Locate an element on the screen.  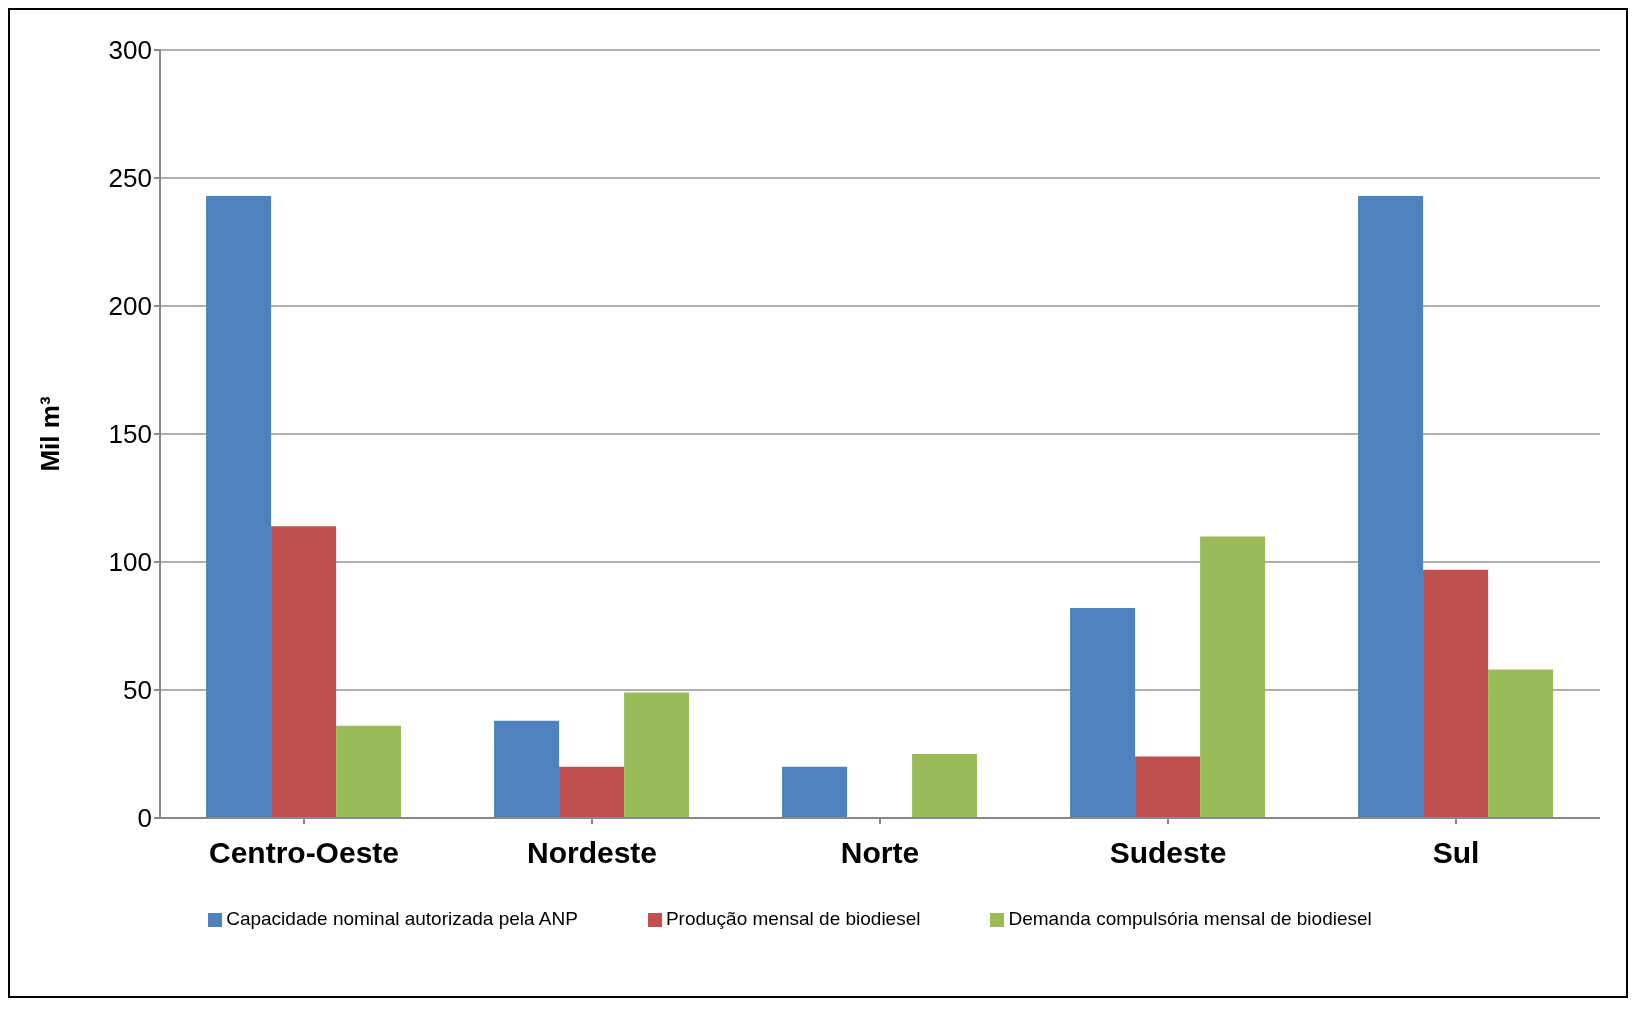
legend-label: Produção mensal de biodiesel is located at coordinates (793, 918).